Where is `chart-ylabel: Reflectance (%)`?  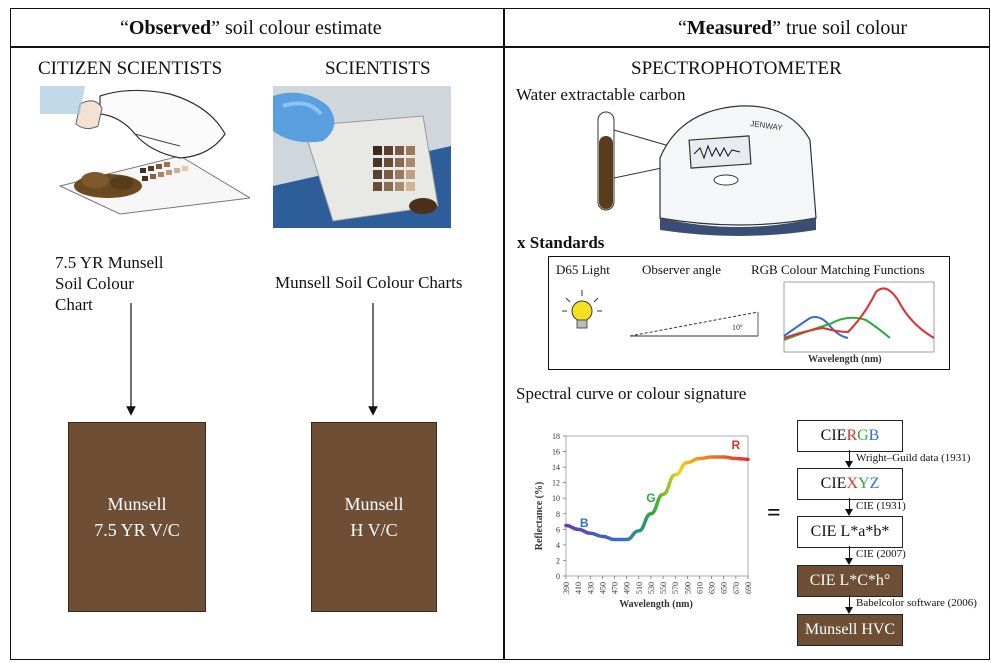 chart-ylabel: Reflectance (%) is located at coordinates (539, 516).